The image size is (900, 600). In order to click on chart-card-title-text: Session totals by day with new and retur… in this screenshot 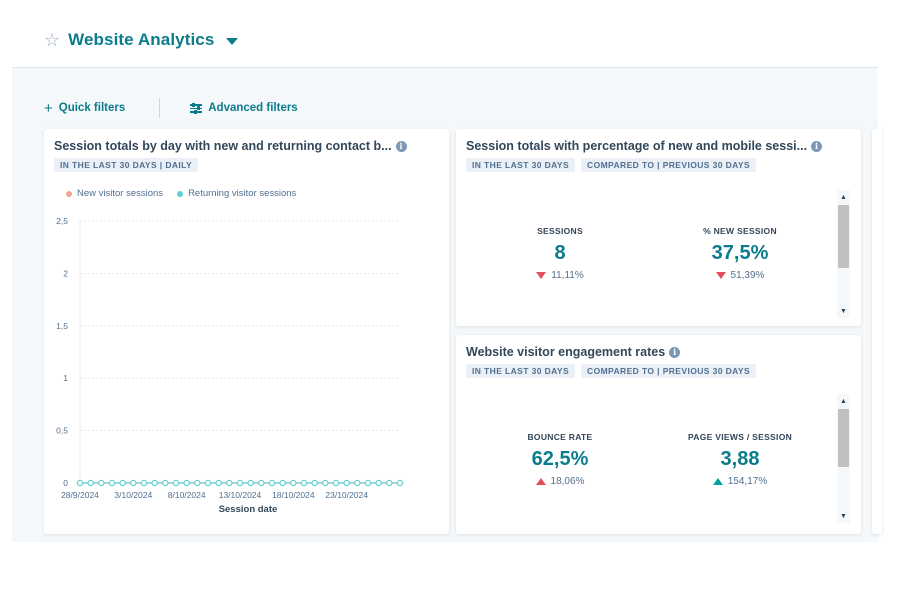, I will do `click(223, 146)`.